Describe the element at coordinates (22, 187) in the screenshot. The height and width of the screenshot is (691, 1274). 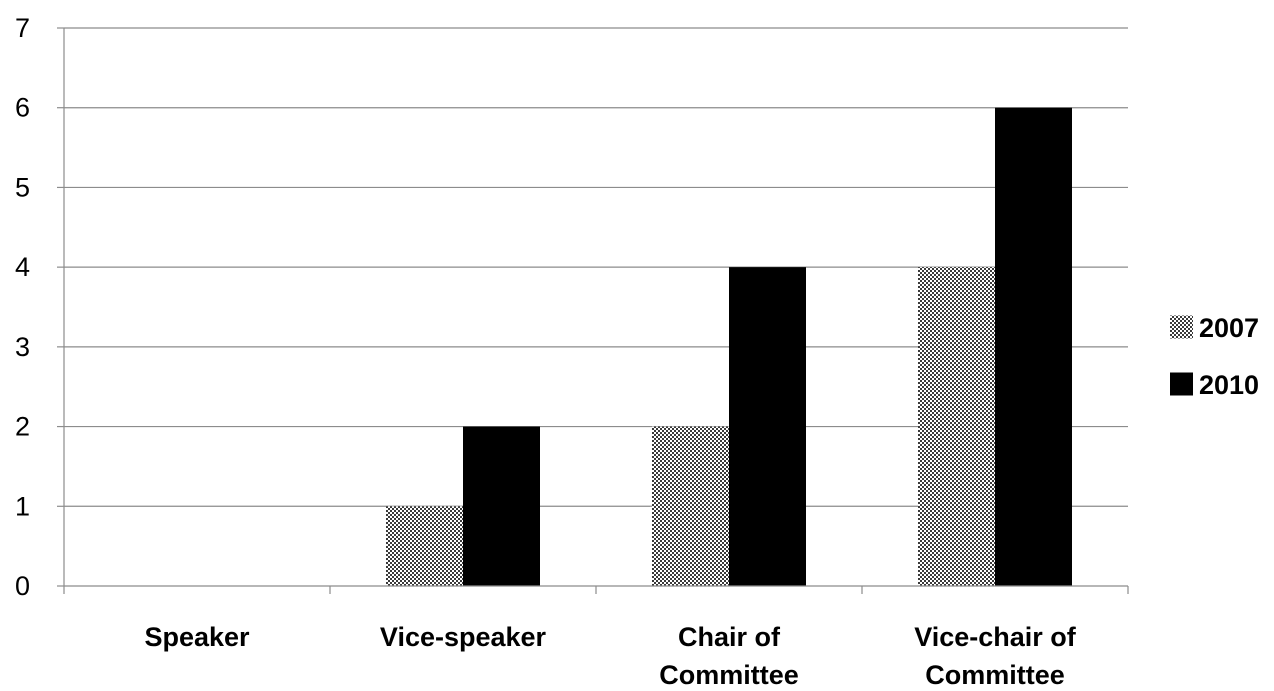
I see `y-tick-label: 5` at that location.